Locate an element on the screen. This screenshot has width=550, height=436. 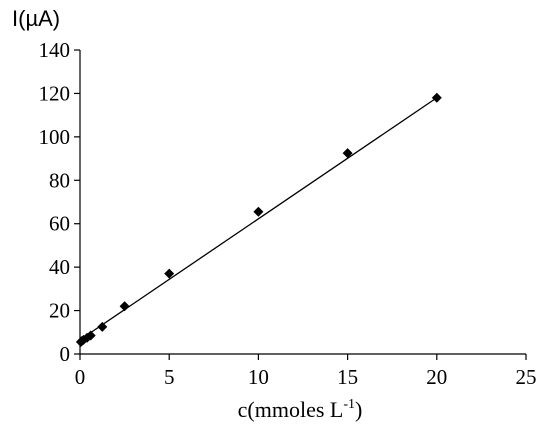
x-tick-label: 25 is located at coordinates (526, 377).